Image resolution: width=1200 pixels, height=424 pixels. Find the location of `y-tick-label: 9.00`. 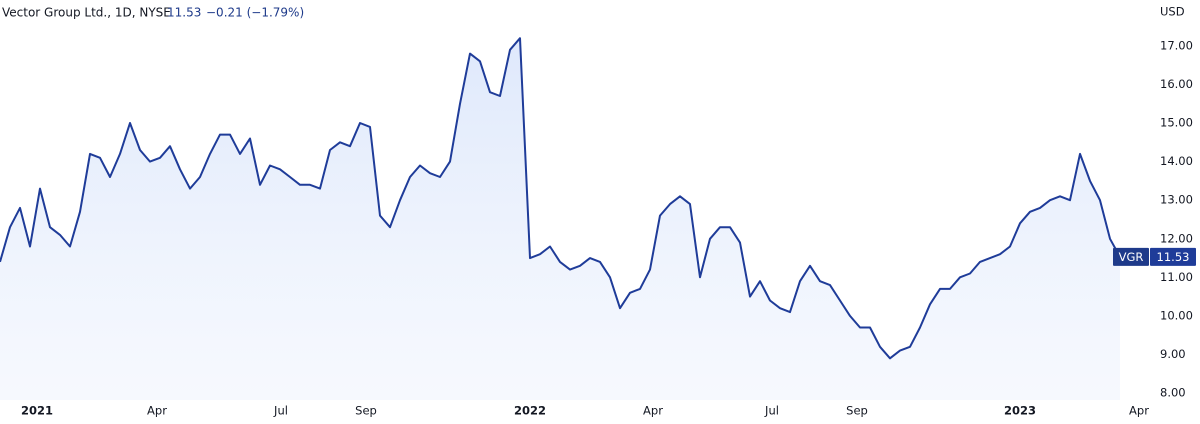

y-tick-label: 9.00 is located at coordinates (1173, 354).